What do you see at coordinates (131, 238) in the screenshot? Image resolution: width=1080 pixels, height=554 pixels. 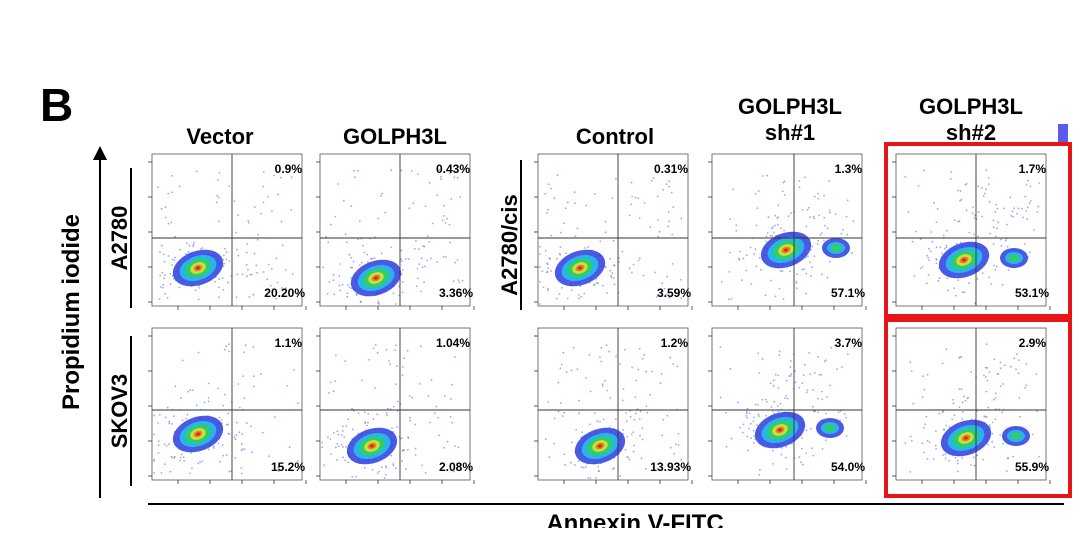 I see `row-bar-a2780` at bounding box center [131, 238].